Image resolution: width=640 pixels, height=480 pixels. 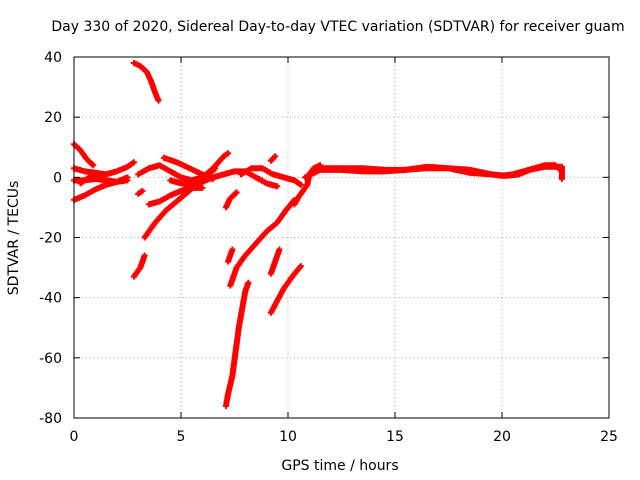 What do you see at coordinates (395, 437) in the screenshot?
I see `x-tick-label: 15` at bounding box center [395, 437].